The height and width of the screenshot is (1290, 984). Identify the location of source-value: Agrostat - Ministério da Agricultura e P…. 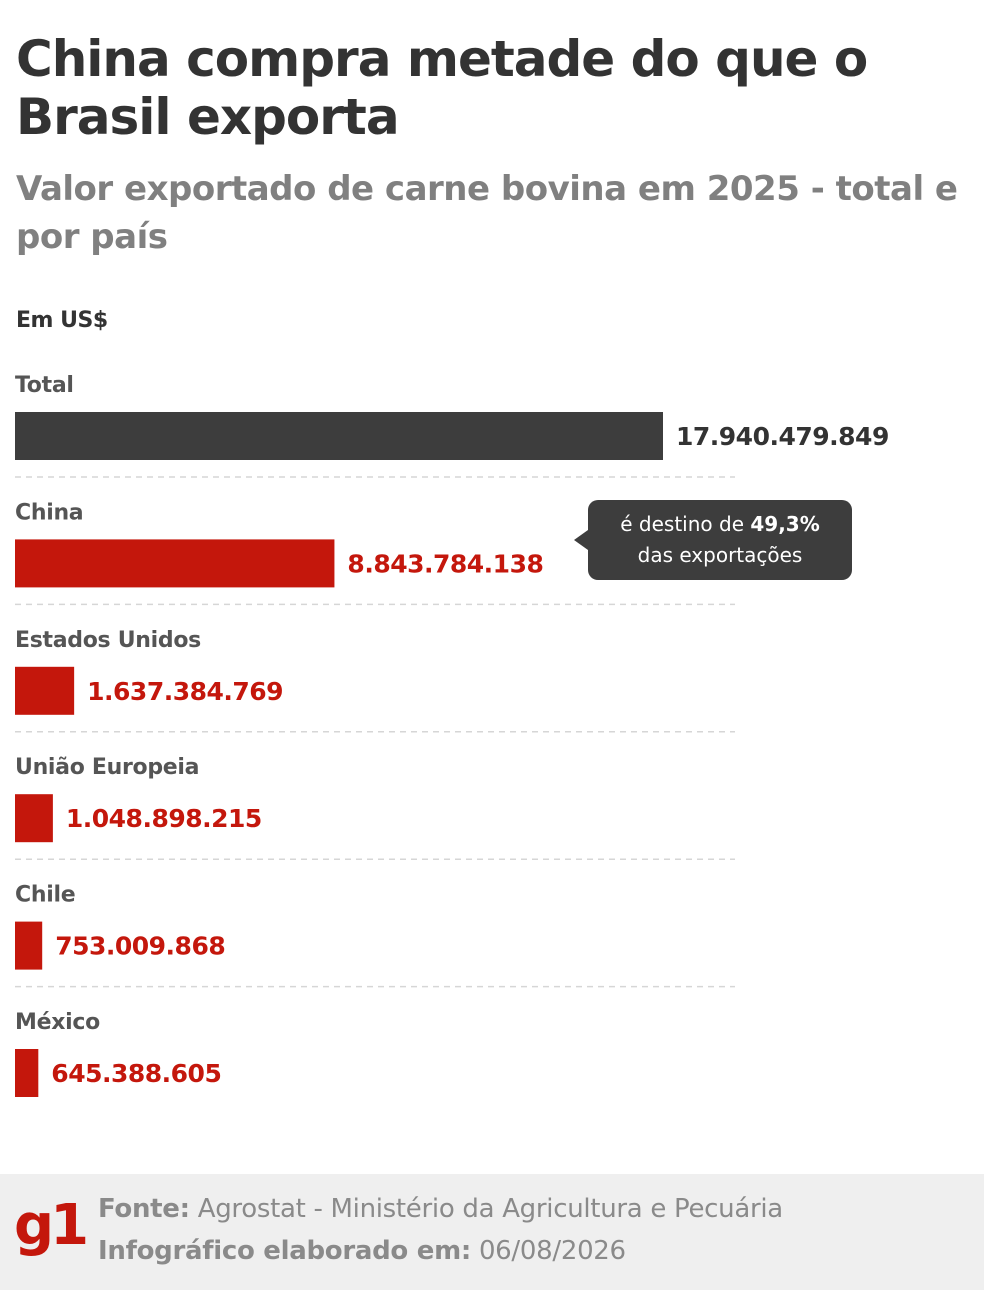
(490, 1209).